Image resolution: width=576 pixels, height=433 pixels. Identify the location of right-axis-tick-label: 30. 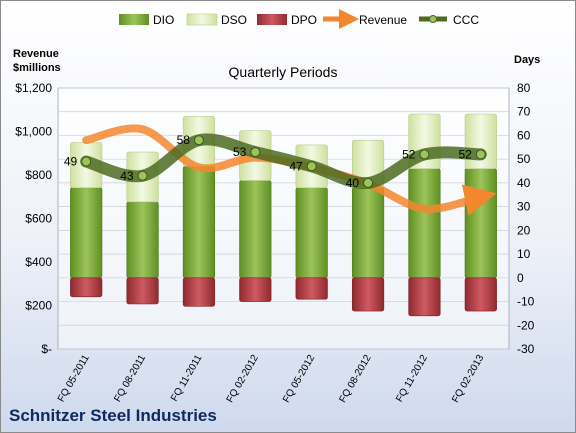
(524, 207).